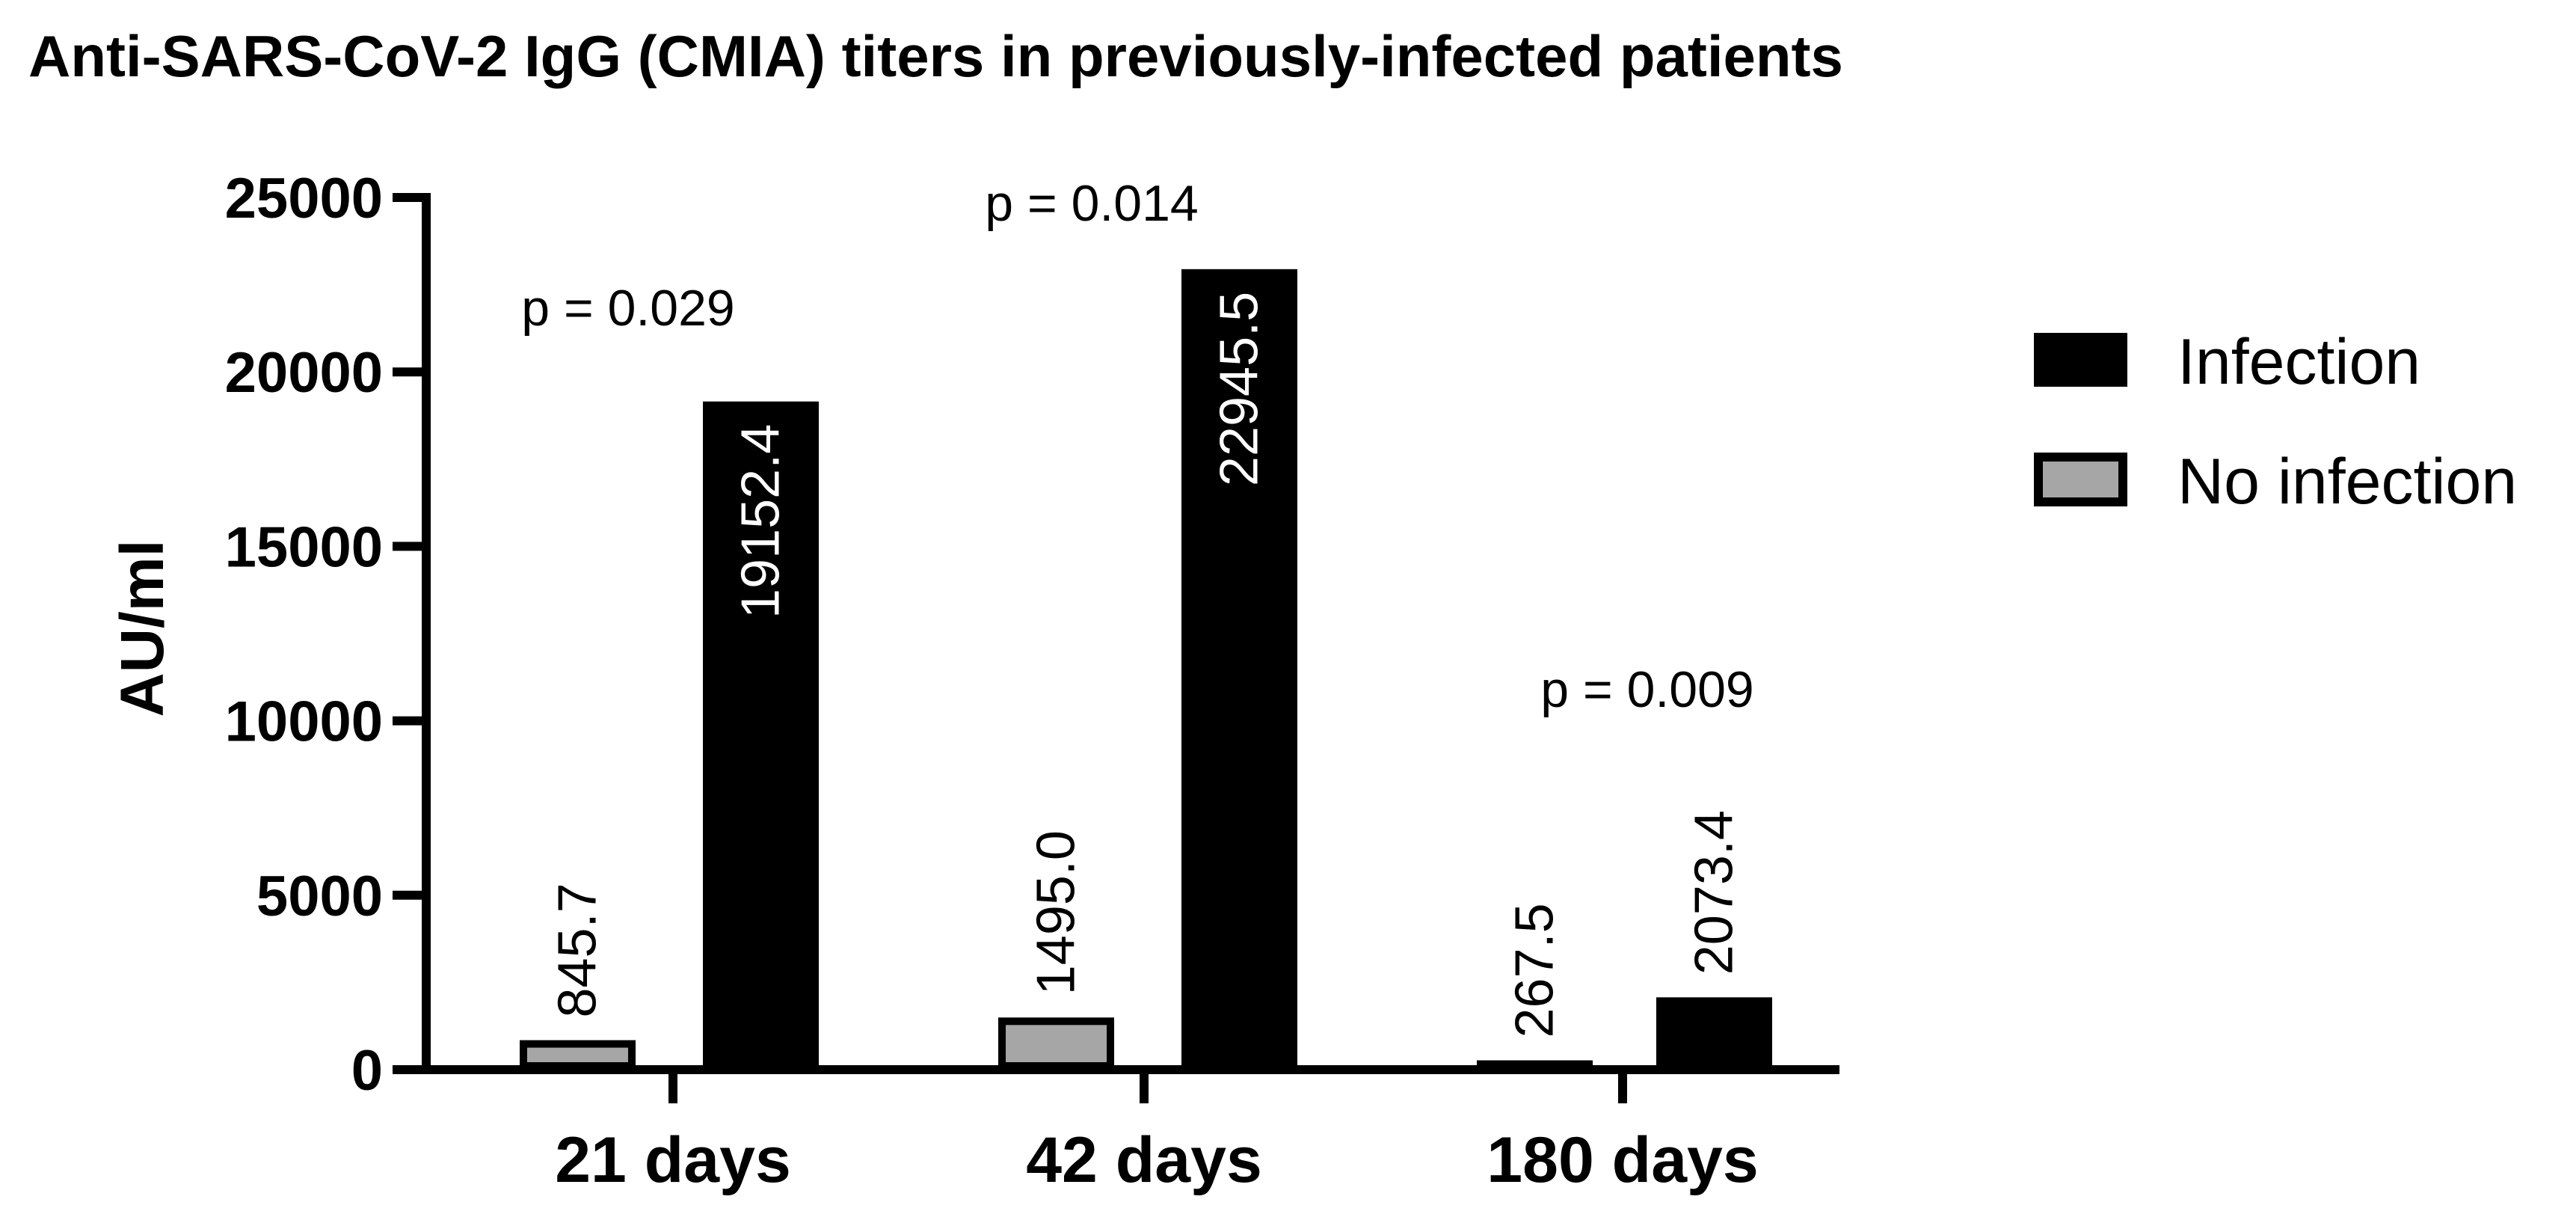 This screenshot has width=2576, height=1229. What do you see at coordinates (2080, 360) in the screenshot?
I see `legend-swatch-infection` at bounding box center [2080, 360].